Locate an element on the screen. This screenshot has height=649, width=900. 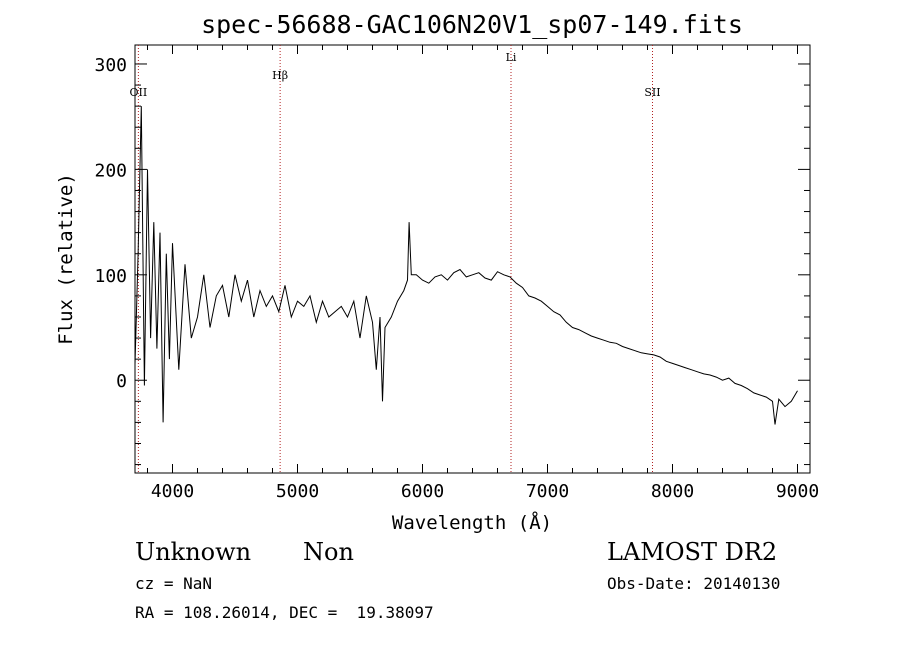
x-tick-label: 8000 is located at coordinates (672, 491).